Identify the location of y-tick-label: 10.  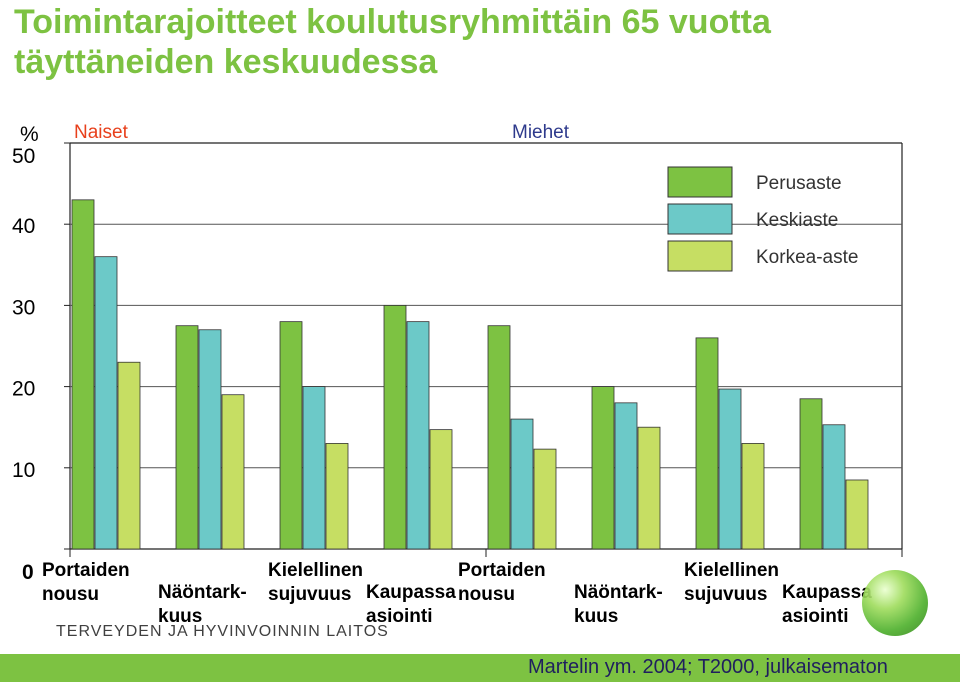
(23, 470).